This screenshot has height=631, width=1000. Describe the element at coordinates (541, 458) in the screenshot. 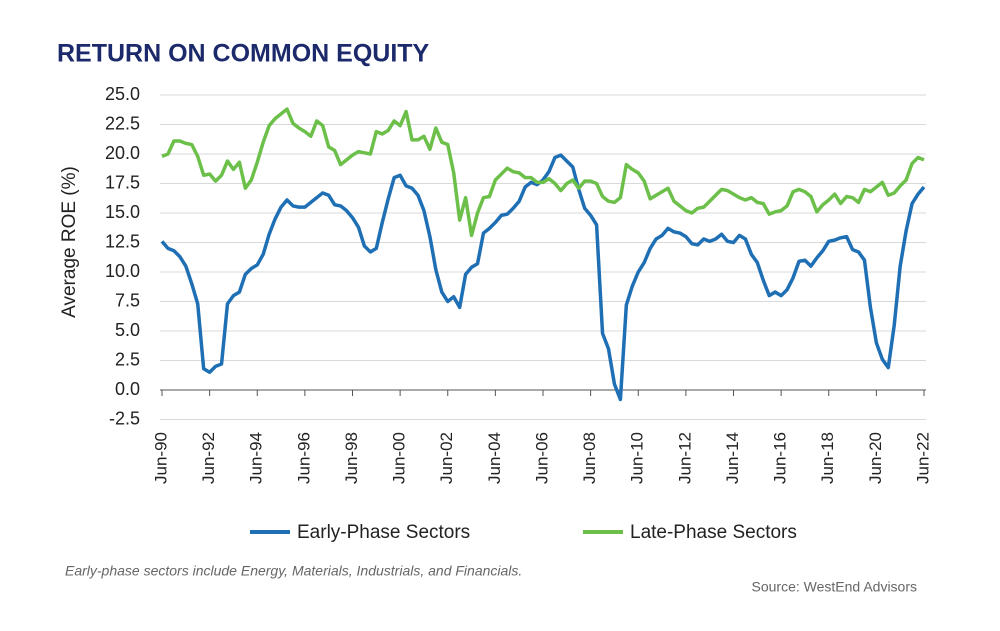

I see `x-tick-label: Jun-06` at that location.